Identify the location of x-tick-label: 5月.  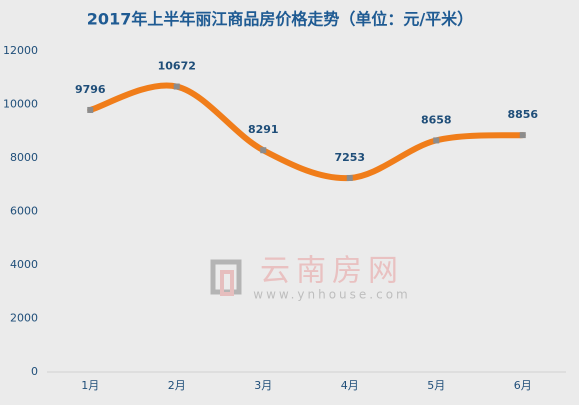
(436, 385).